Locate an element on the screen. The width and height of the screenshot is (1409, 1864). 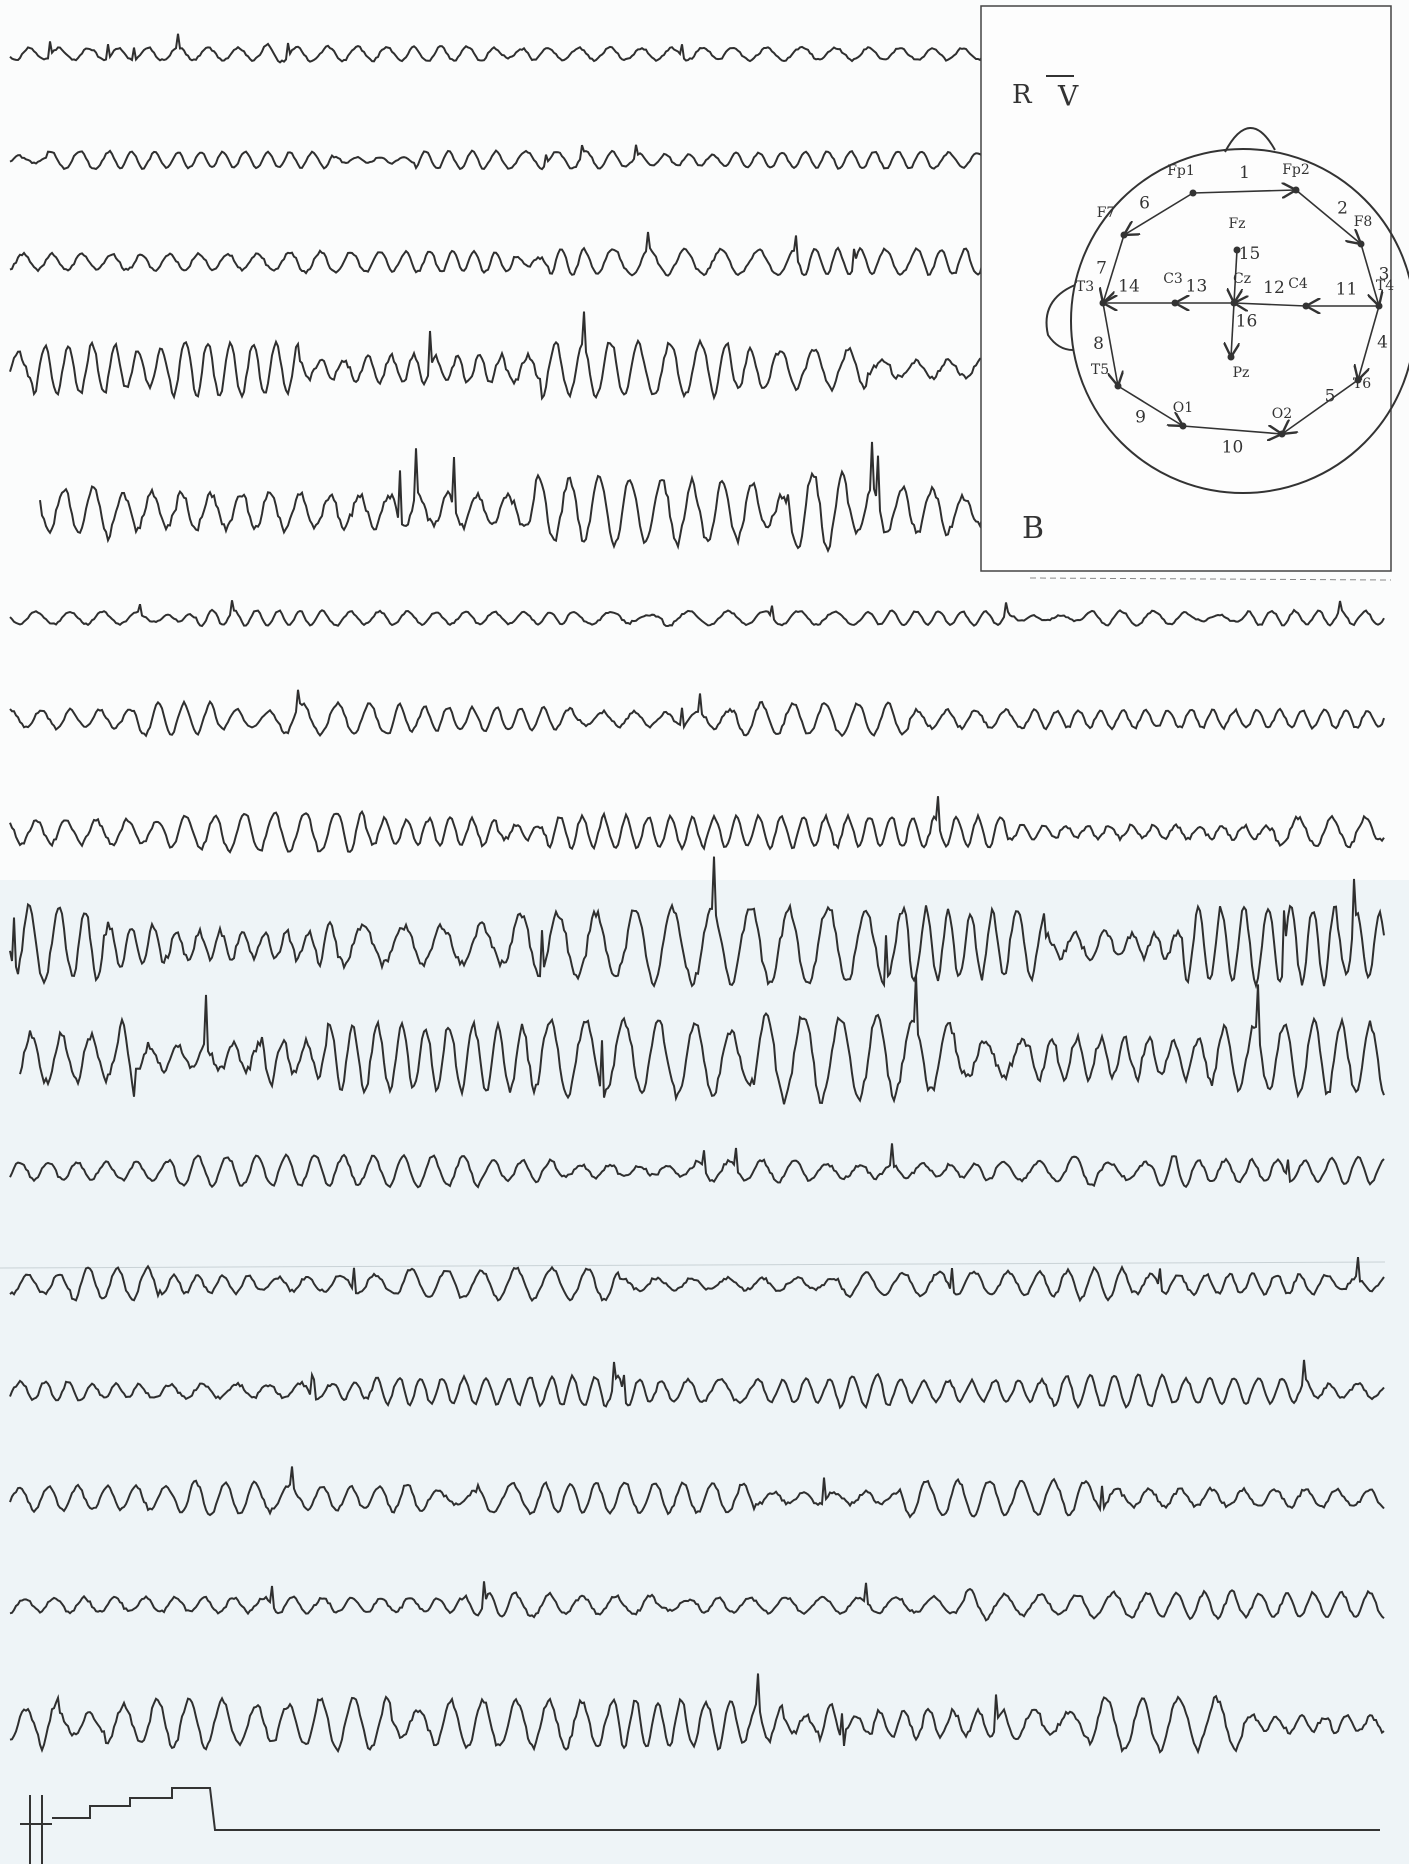
link-number: 3 is located at coordinates (1384, 275).